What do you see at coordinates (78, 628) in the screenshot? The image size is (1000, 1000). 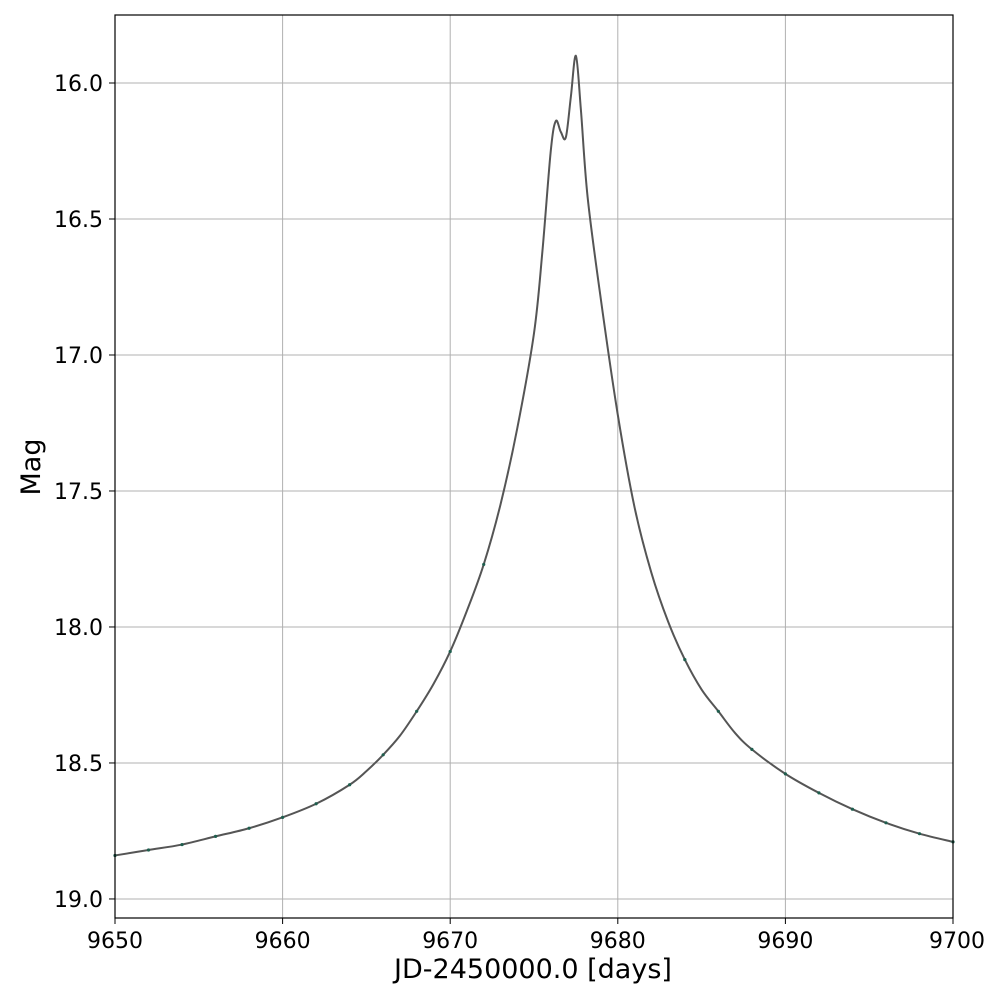 I see `y-tick-label: 18.0` at bounding box center [78, 628].